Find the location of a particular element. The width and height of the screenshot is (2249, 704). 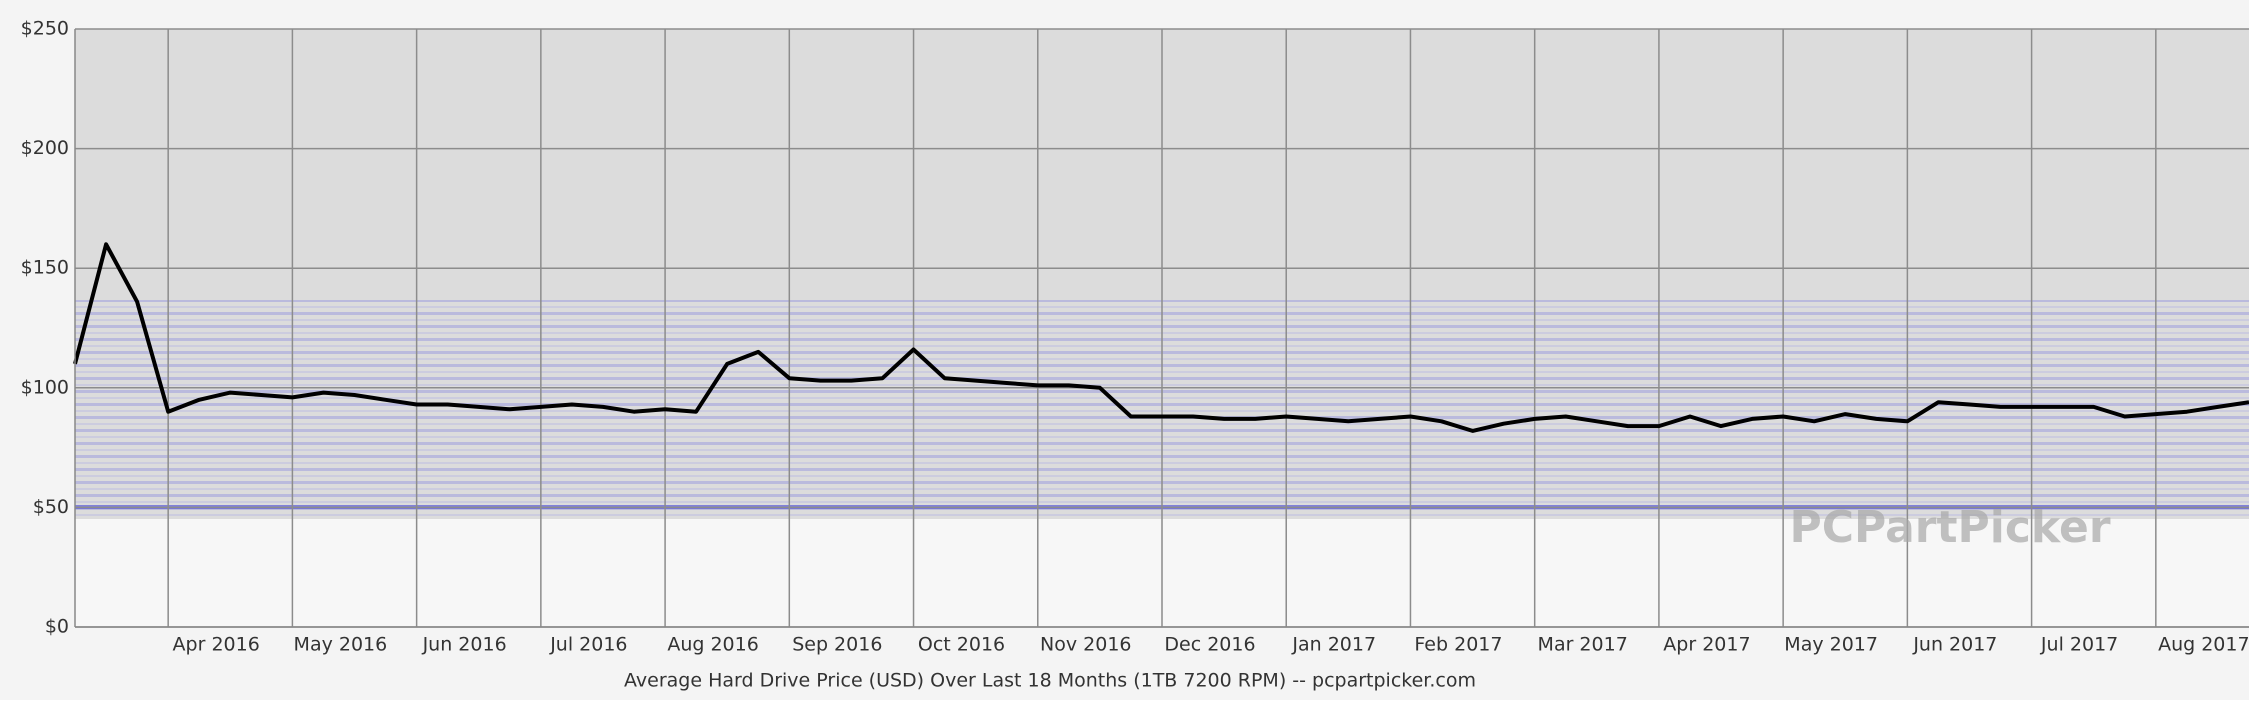

x-tick-label: Apr 2017 is located at coordinates (1706, 645).